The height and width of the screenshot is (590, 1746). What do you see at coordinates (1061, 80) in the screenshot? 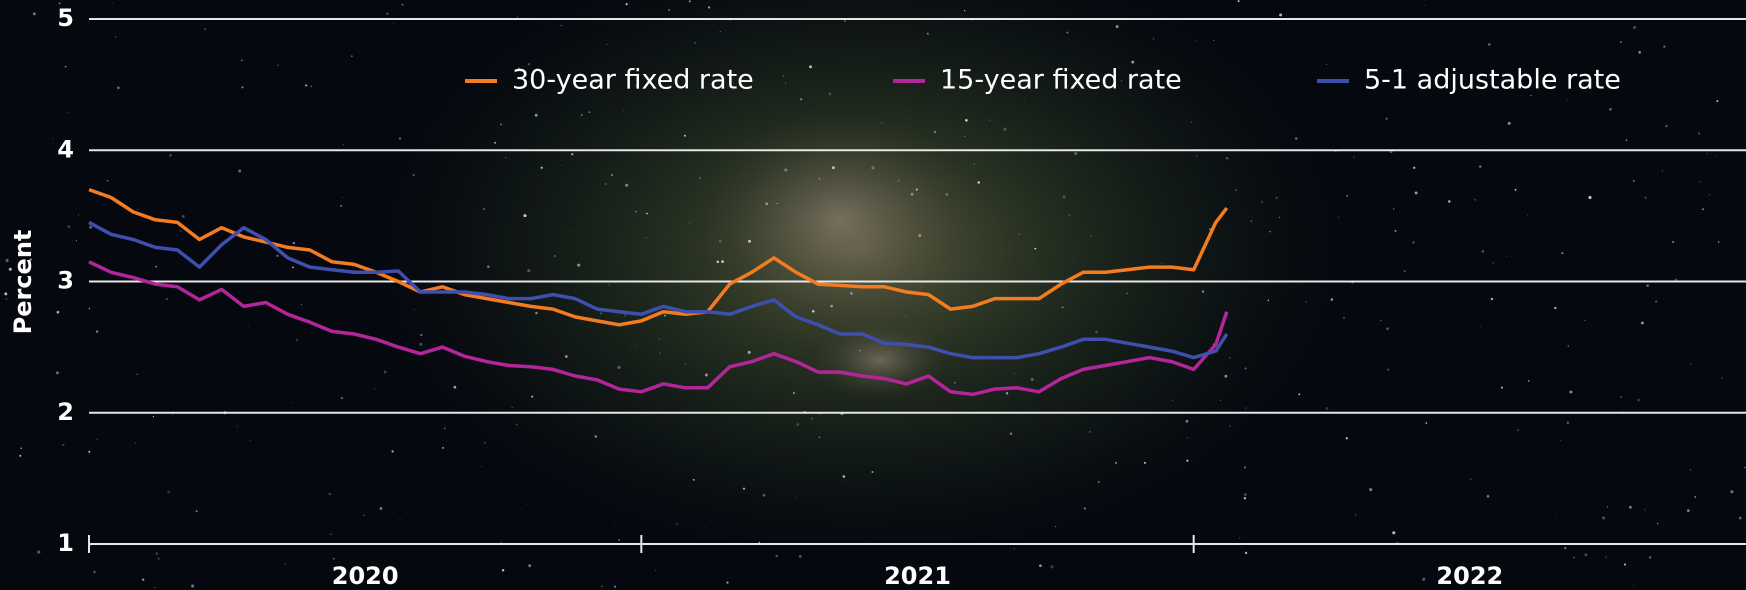
I see `legend-label: 15-year fixed rate` at bounding box center [1061, 80].